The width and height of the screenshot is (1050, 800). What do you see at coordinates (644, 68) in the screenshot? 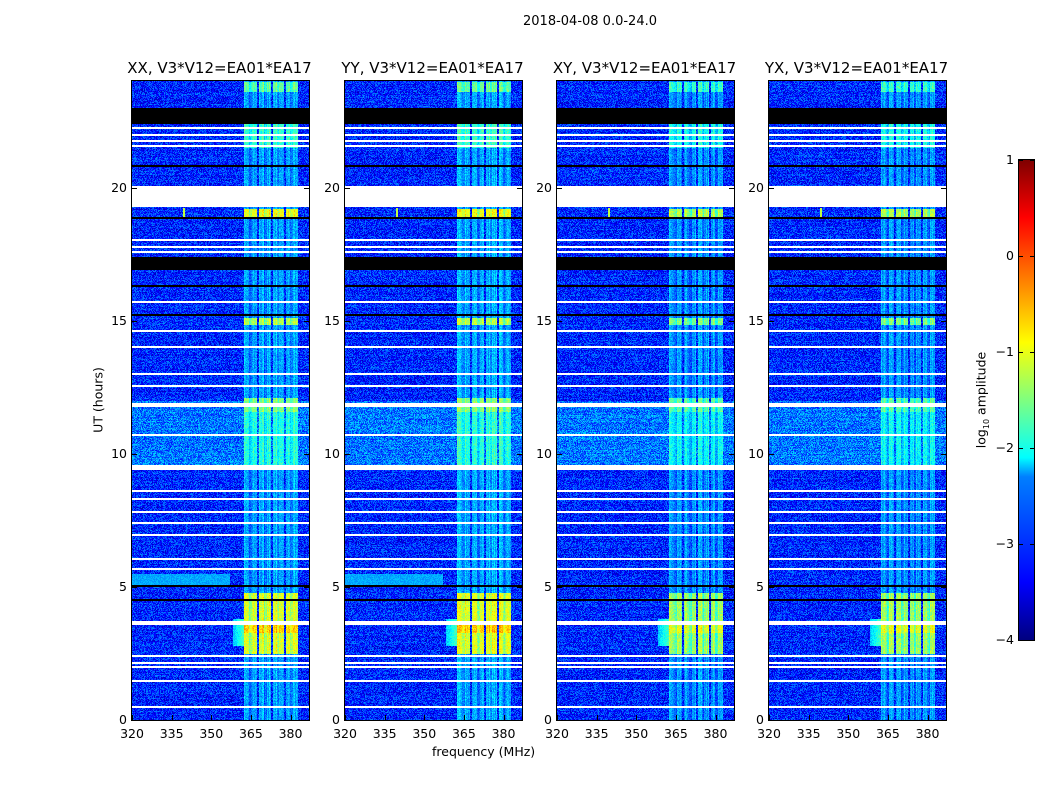
I see `panel-title: XY, V3*V12=EA01*EA17` at bounding box center [644, 68].